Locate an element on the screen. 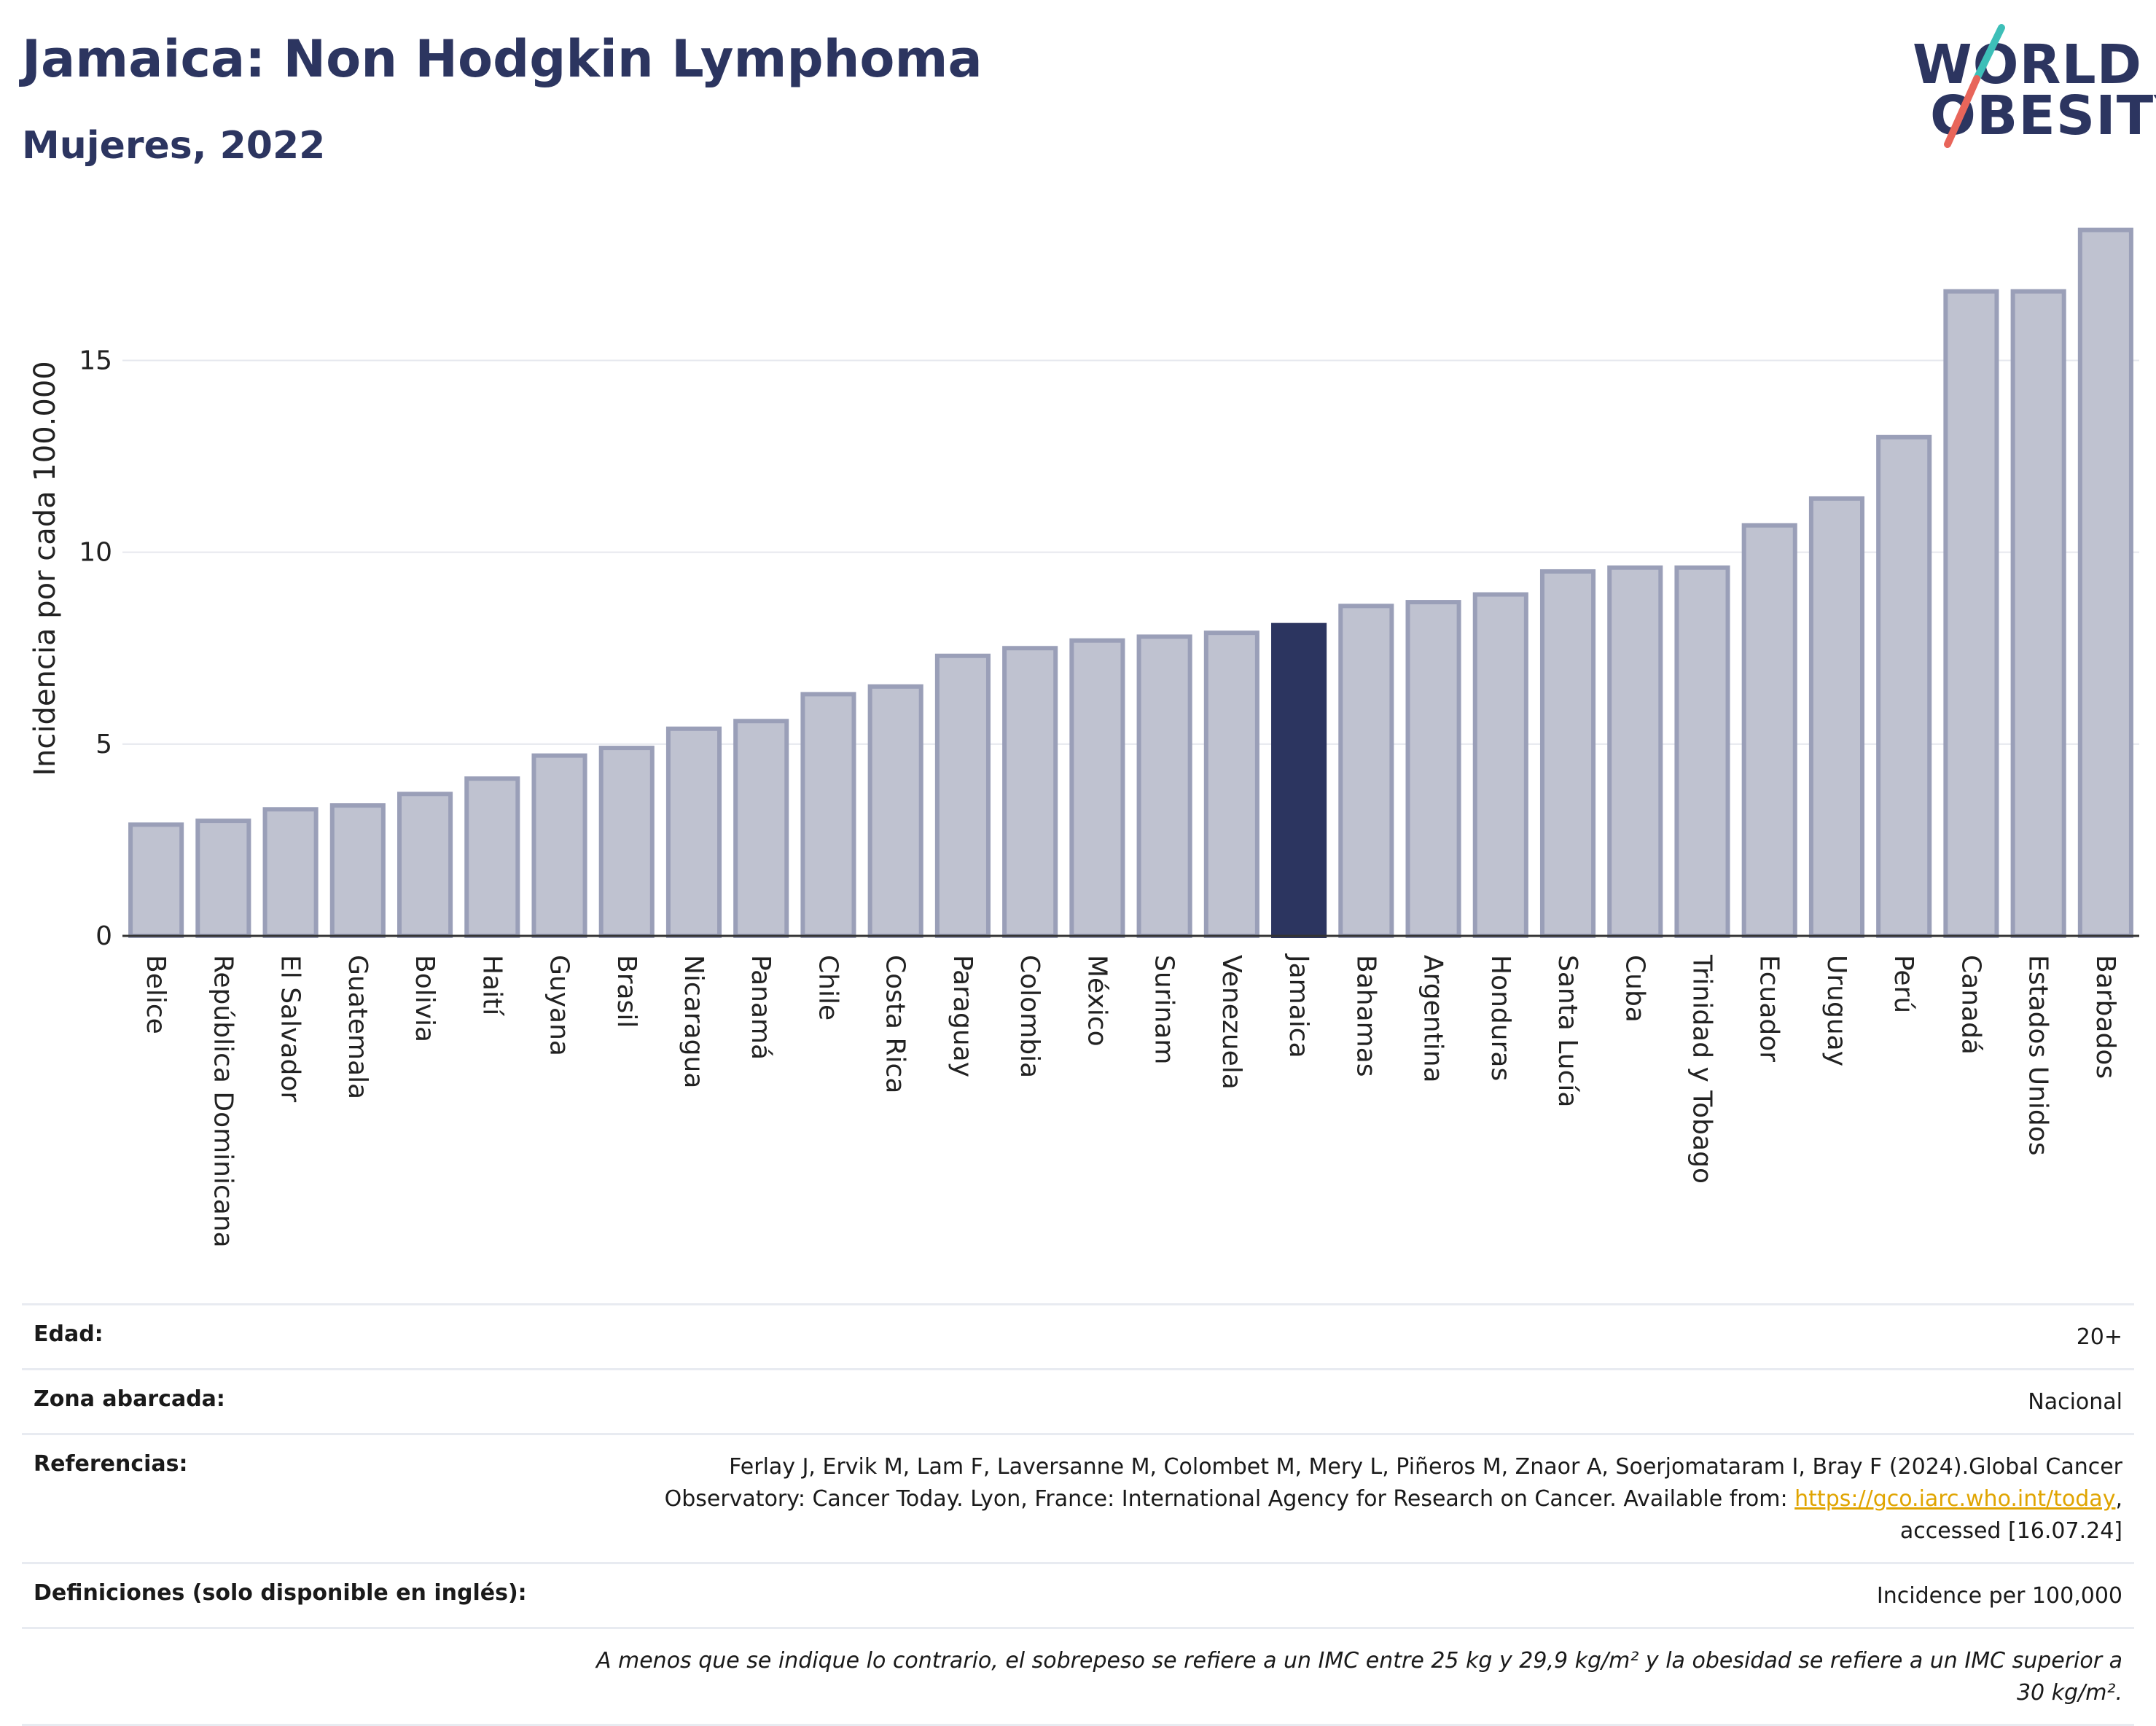 The height and width of the screenshot is (1726, 2156). x-tick-label: República Dominicana is located at coordinates (223, 1101).